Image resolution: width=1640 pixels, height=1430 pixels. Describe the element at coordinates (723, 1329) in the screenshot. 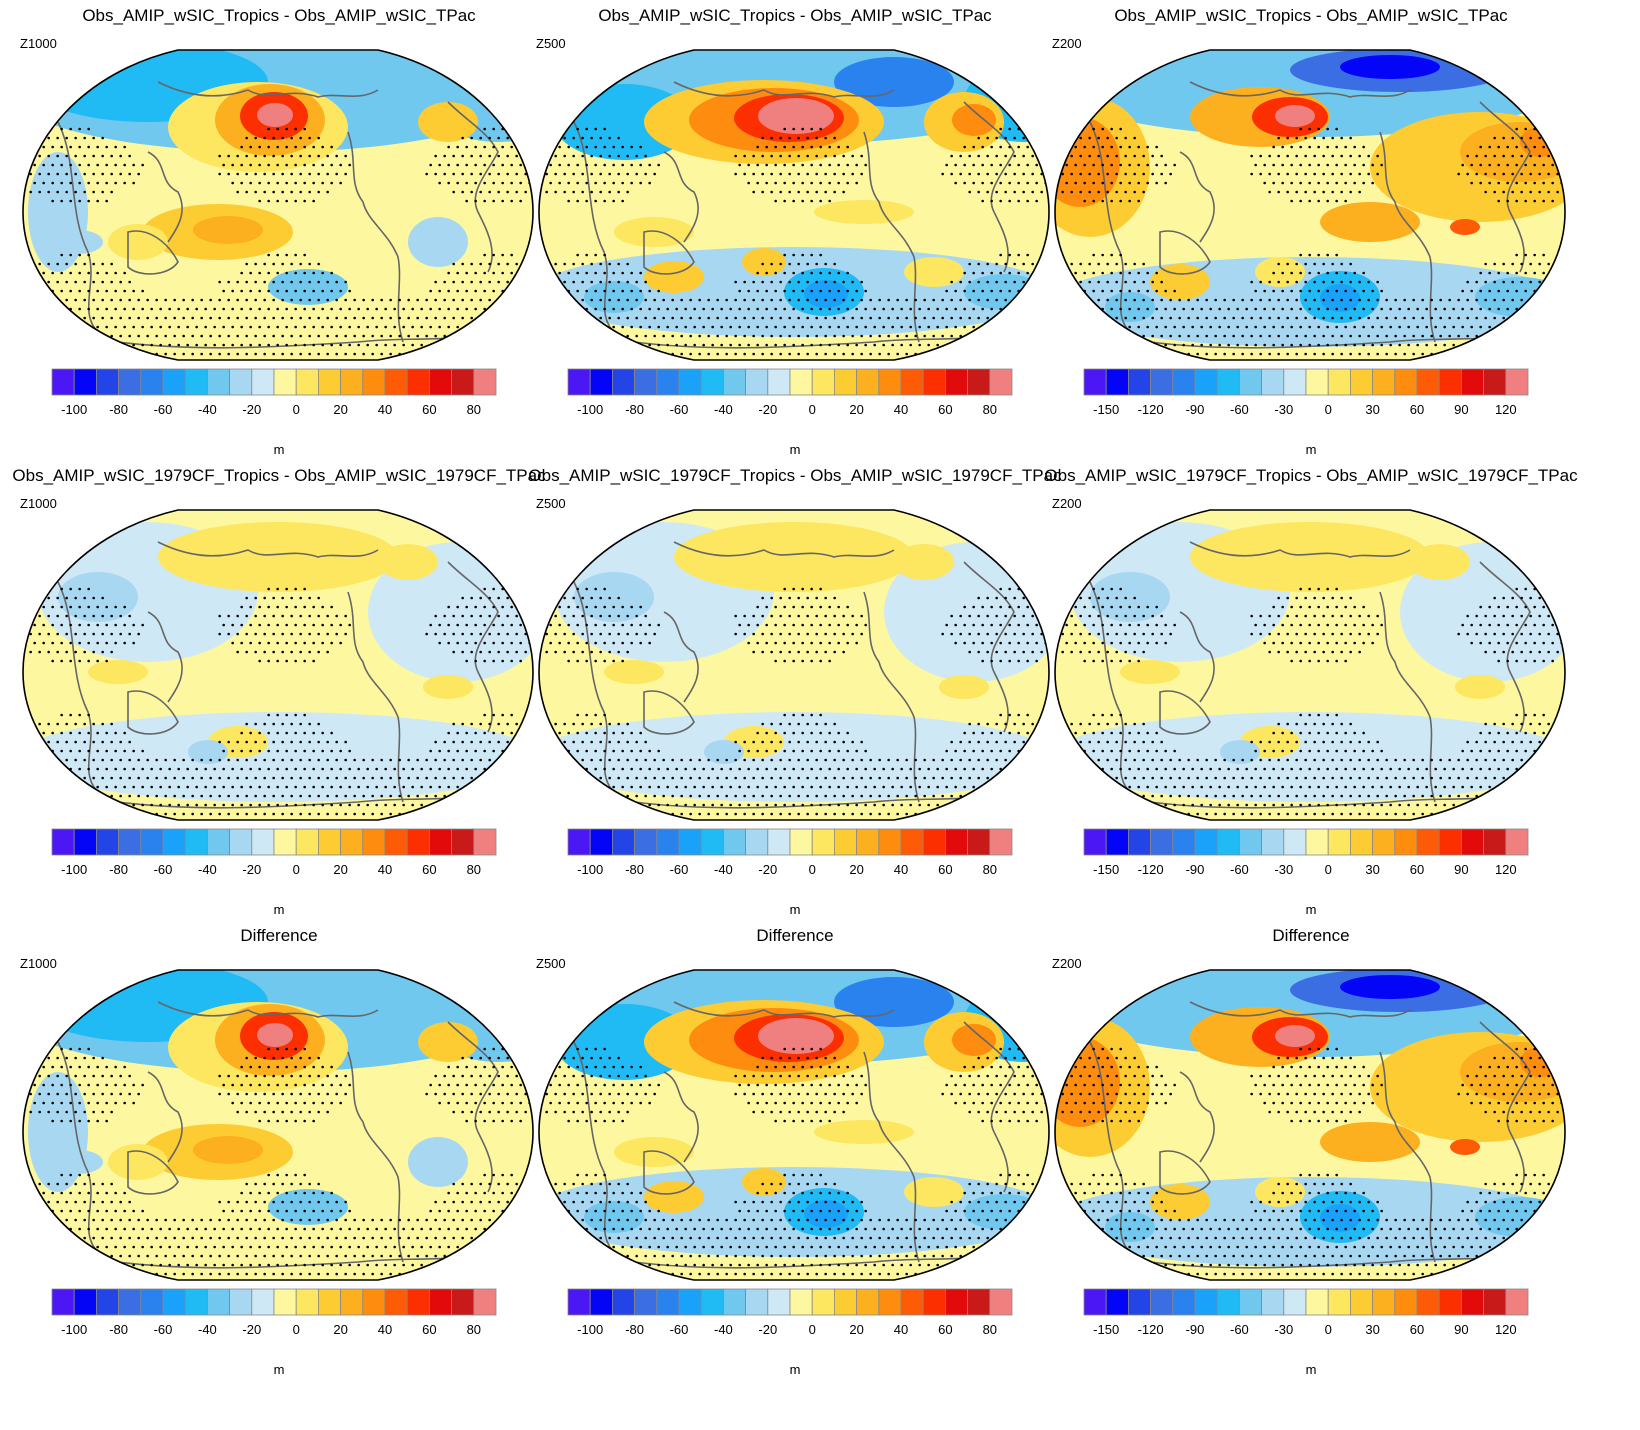

I see `colorbar-tick-label: -40` at that location.